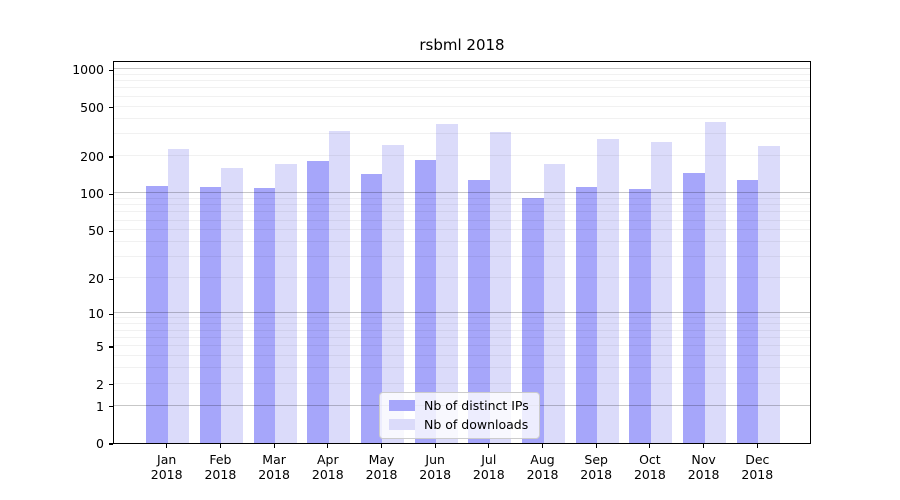  I want to click on x-tick-label: Sep 2018, so click(596, 467).